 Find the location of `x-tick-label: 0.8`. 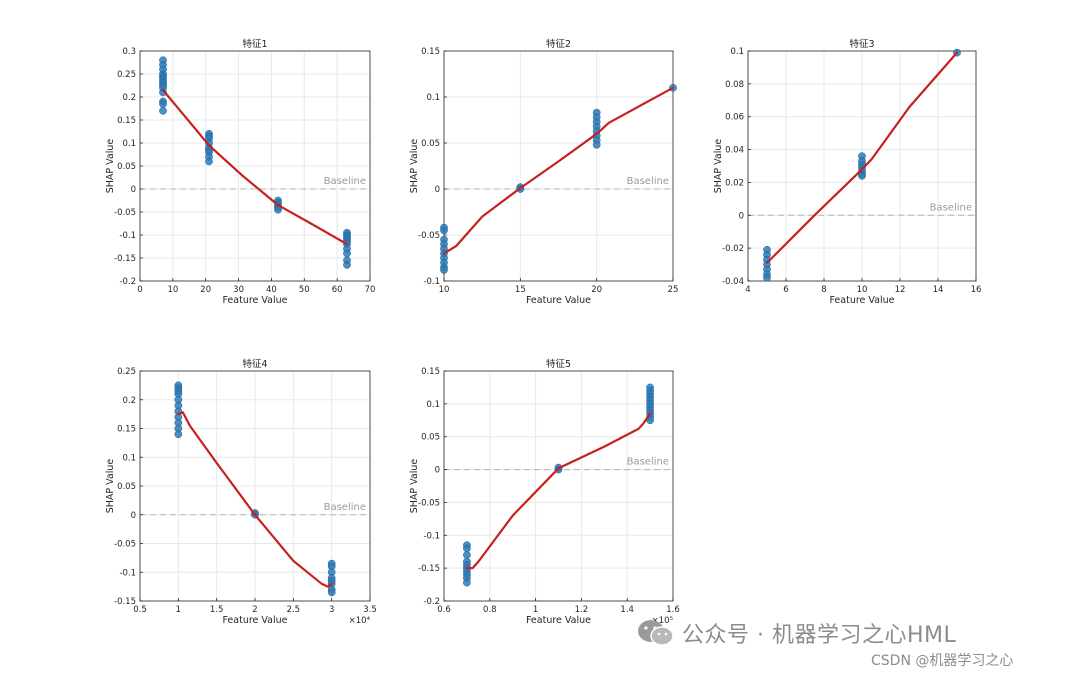

x-tick-label: 0.8 is located at coordinates (490, 610).